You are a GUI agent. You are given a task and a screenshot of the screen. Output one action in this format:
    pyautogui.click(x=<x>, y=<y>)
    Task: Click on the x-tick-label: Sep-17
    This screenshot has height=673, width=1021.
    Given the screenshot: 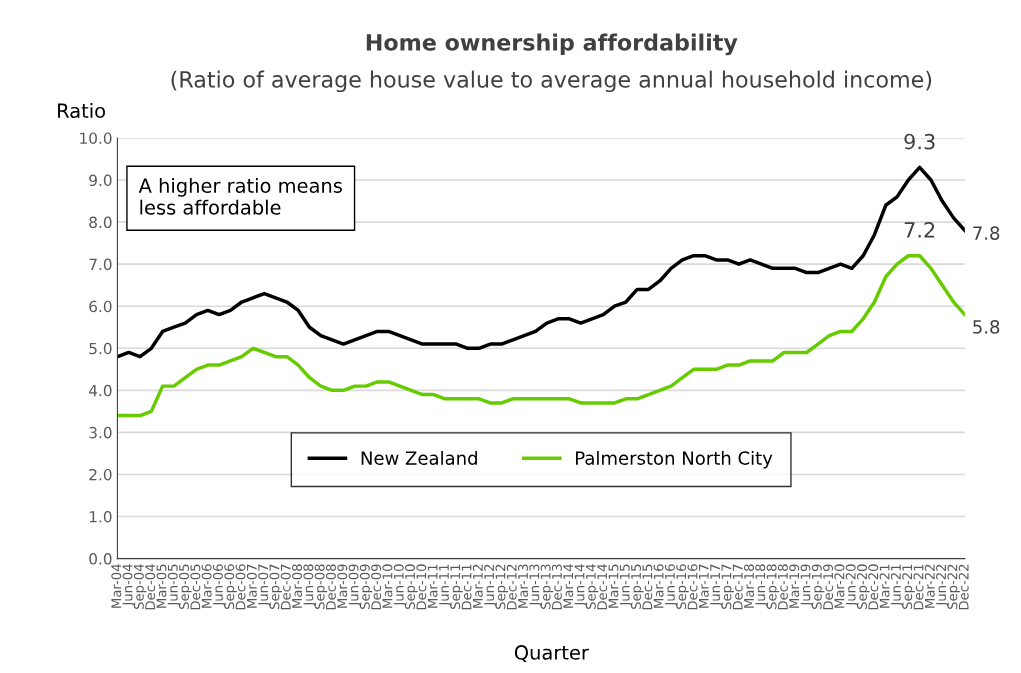 What is the action you would take?
    pyautogui.click(x=727, y=586)
    